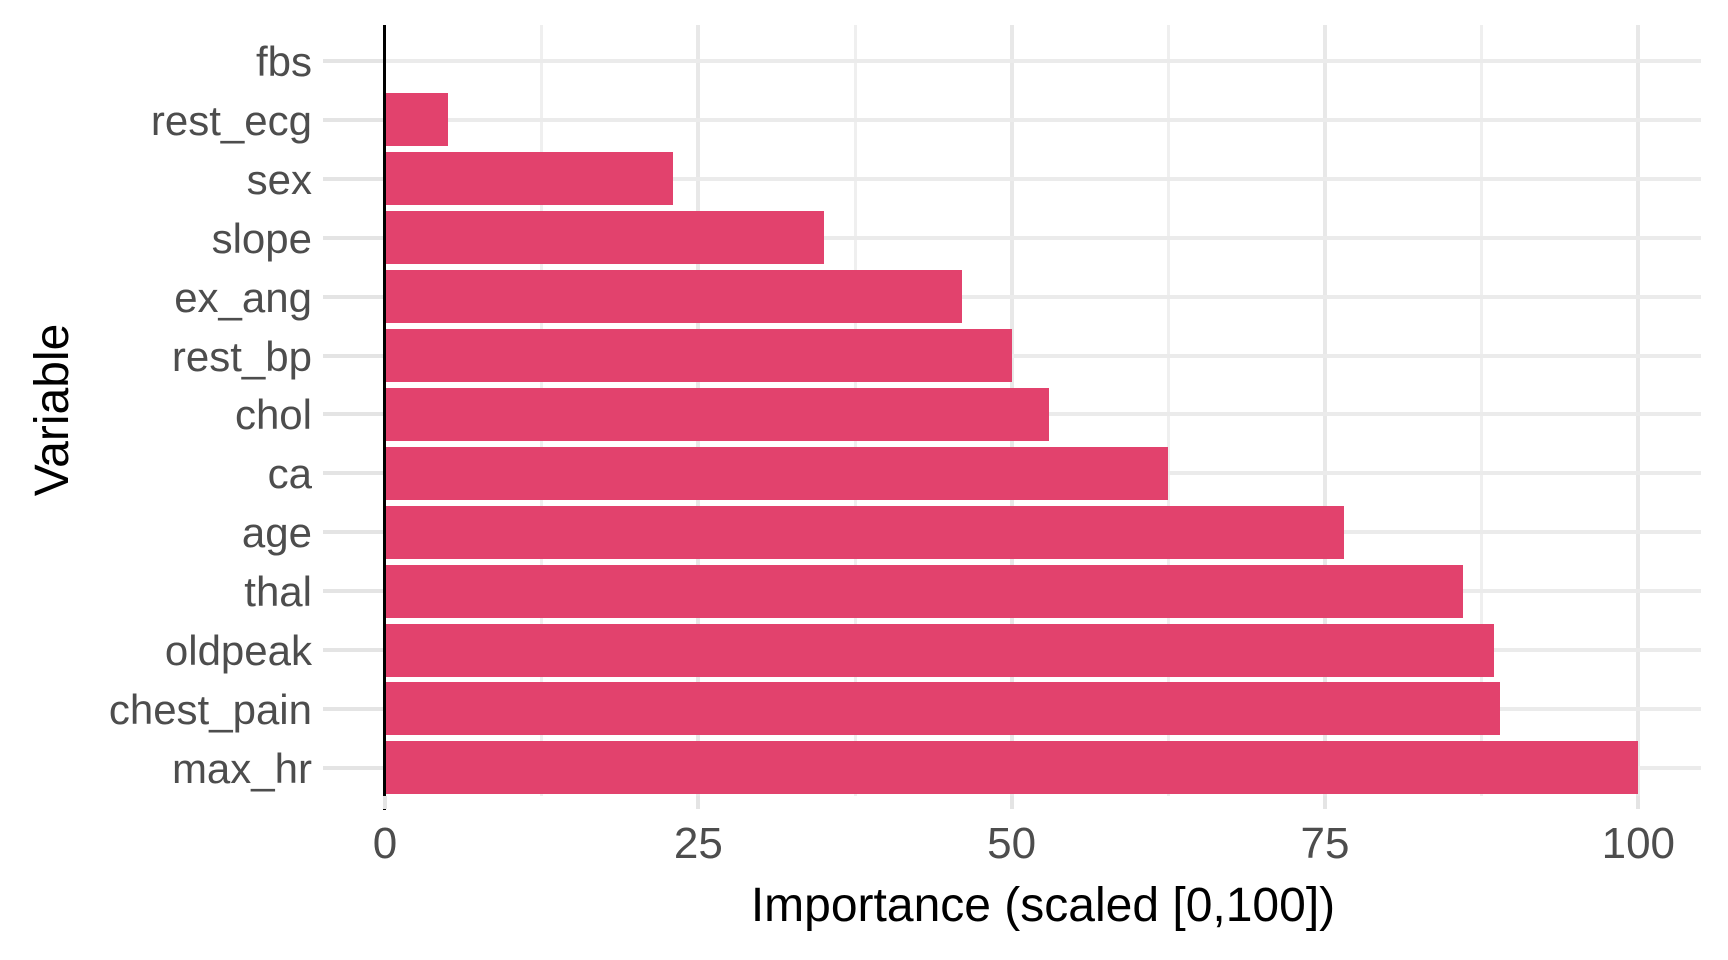 The image size is (1728, 960). I want to click on x-axis-label-75: 75, so click(1325, 843).